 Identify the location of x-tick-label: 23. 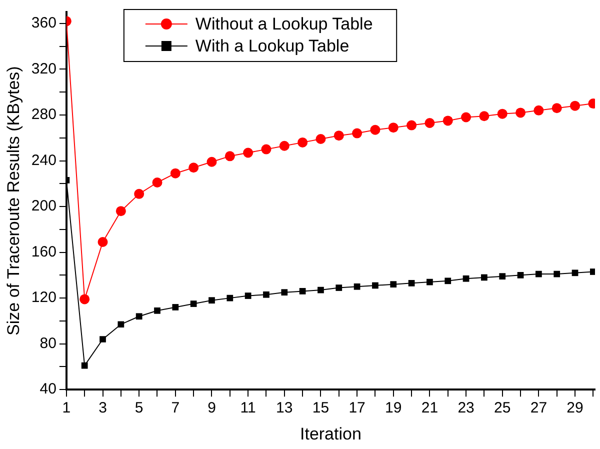
(466, 408).